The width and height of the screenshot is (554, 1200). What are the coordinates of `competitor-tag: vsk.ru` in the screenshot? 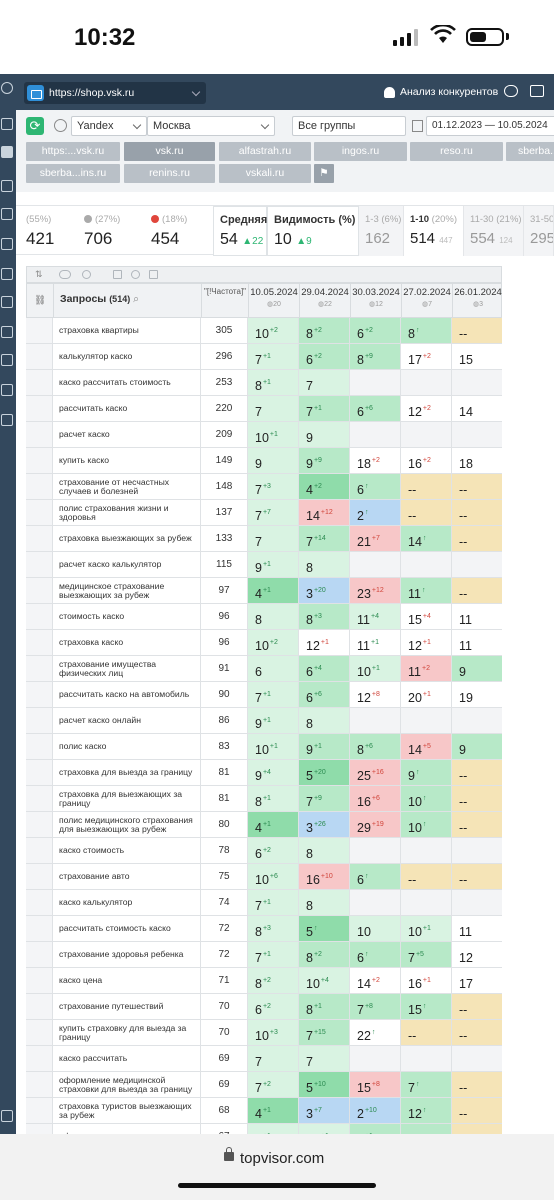 It's located at (169, 151).